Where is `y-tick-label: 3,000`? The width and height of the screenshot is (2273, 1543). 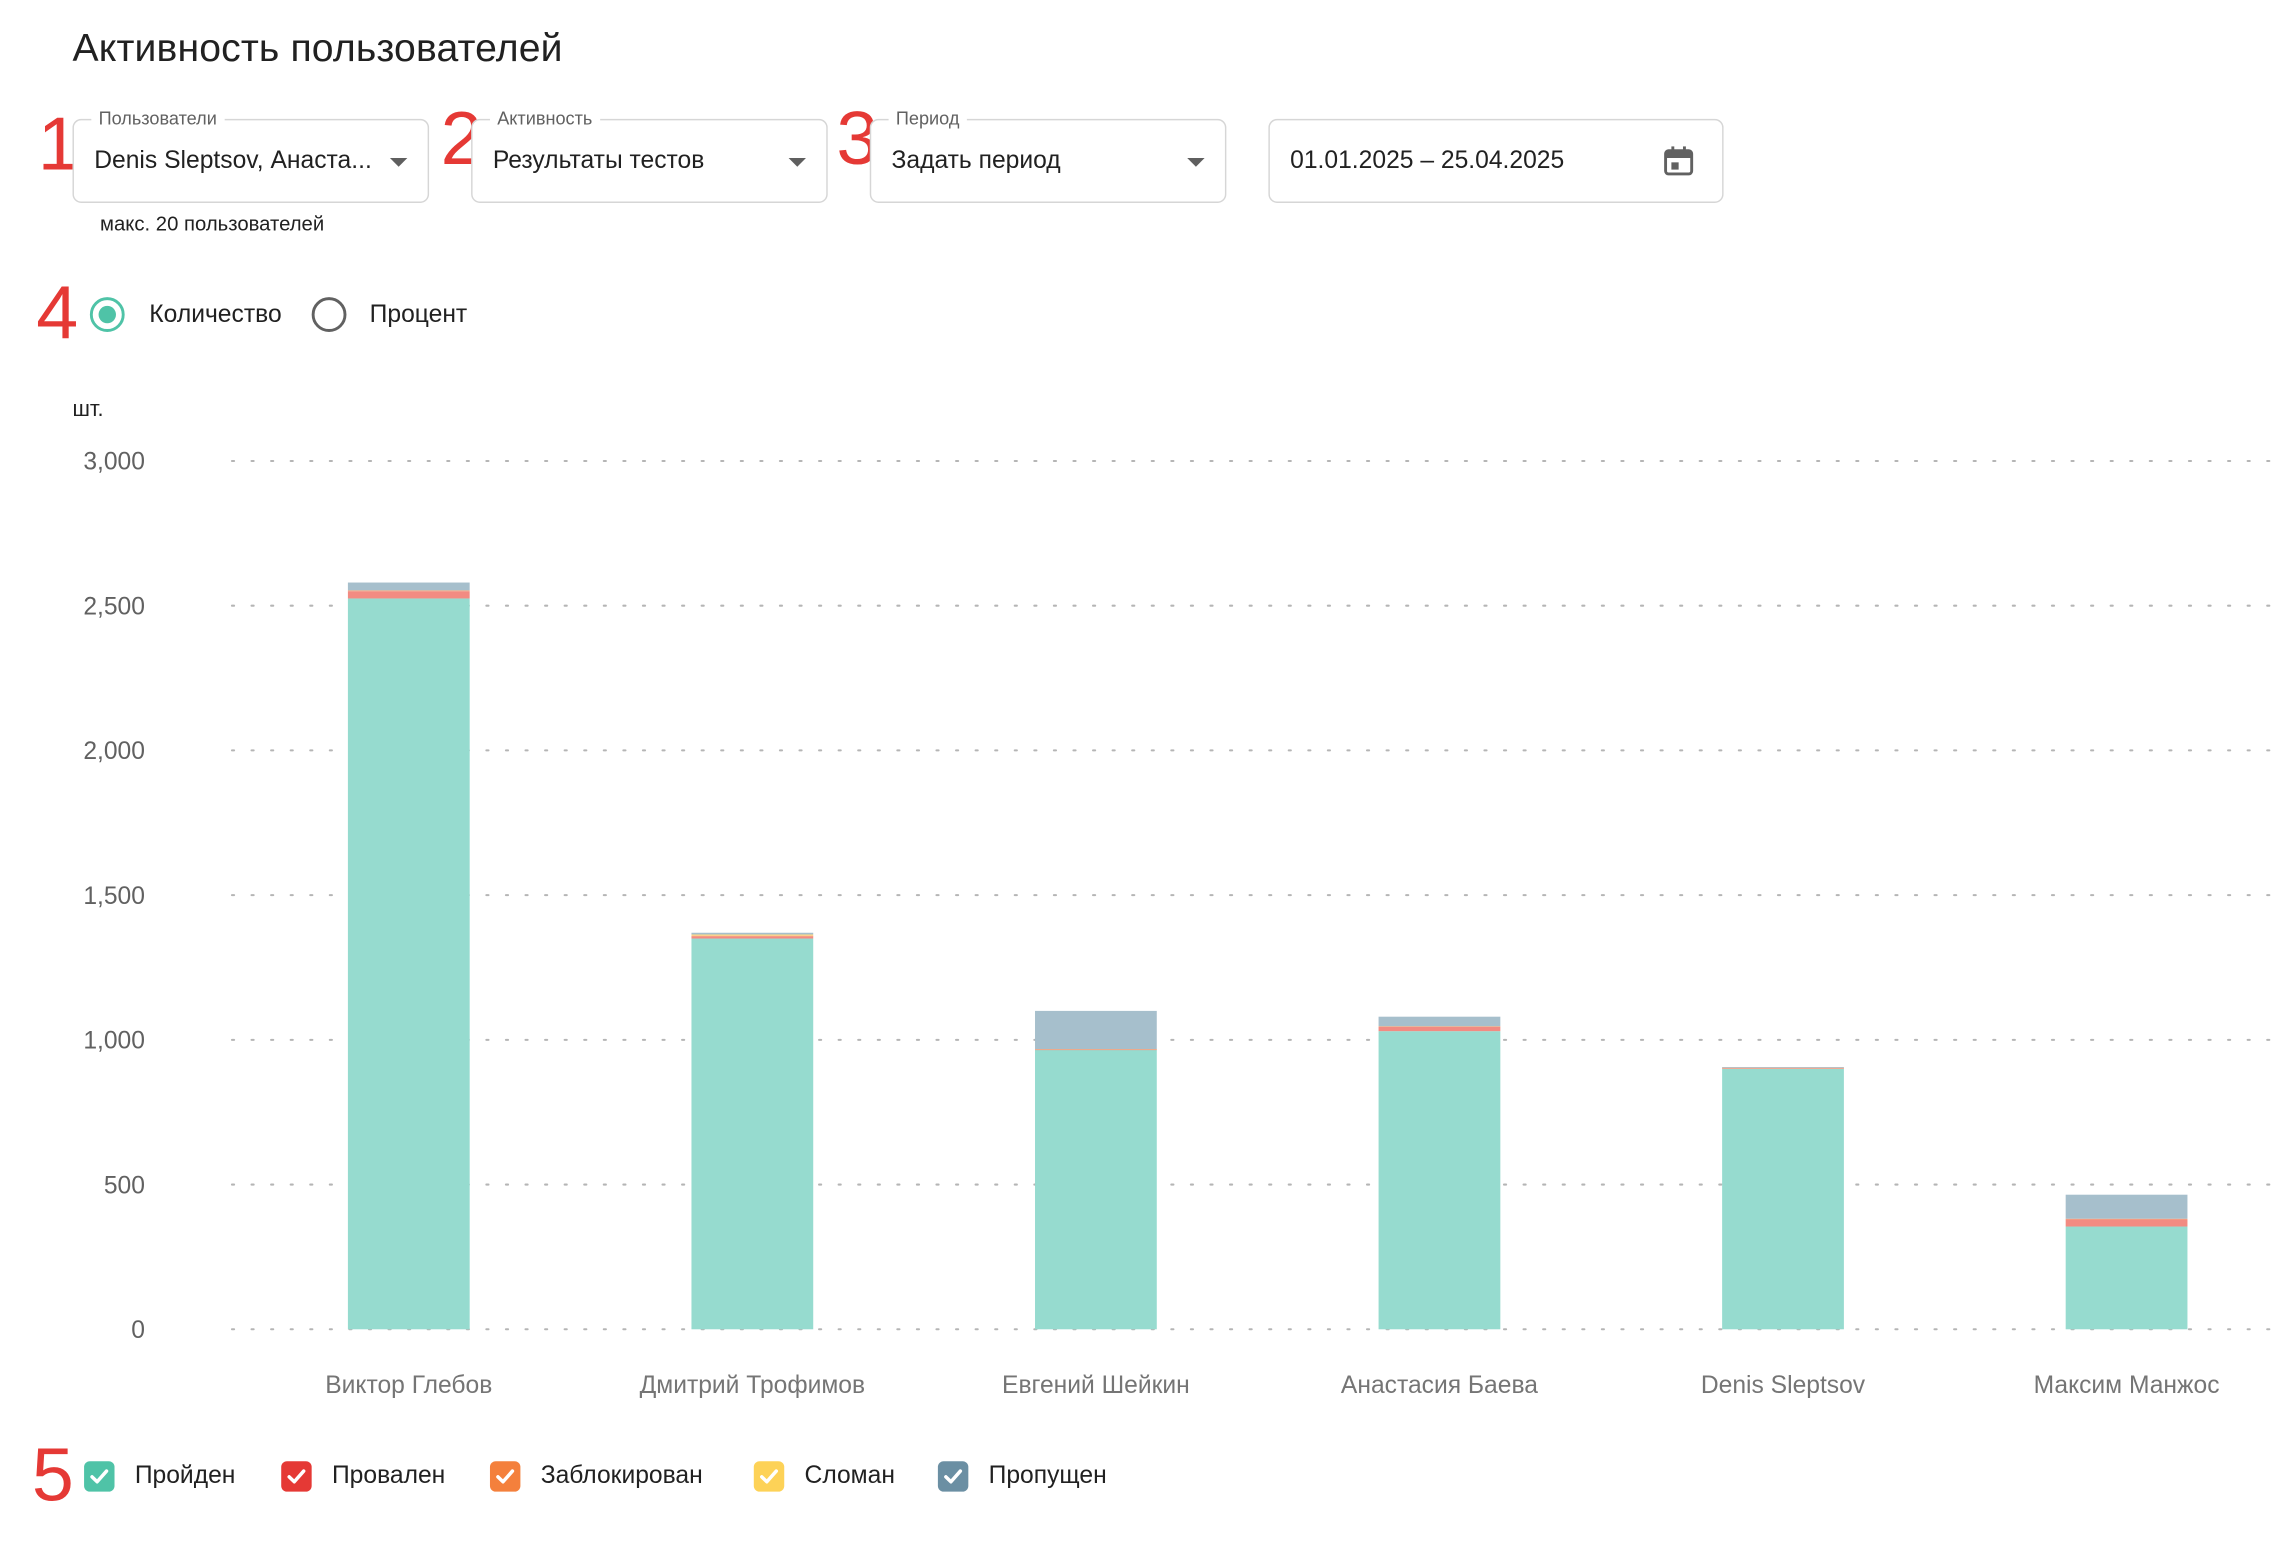 y-tick-label: 3,000 is located at coordinates (114, 462).